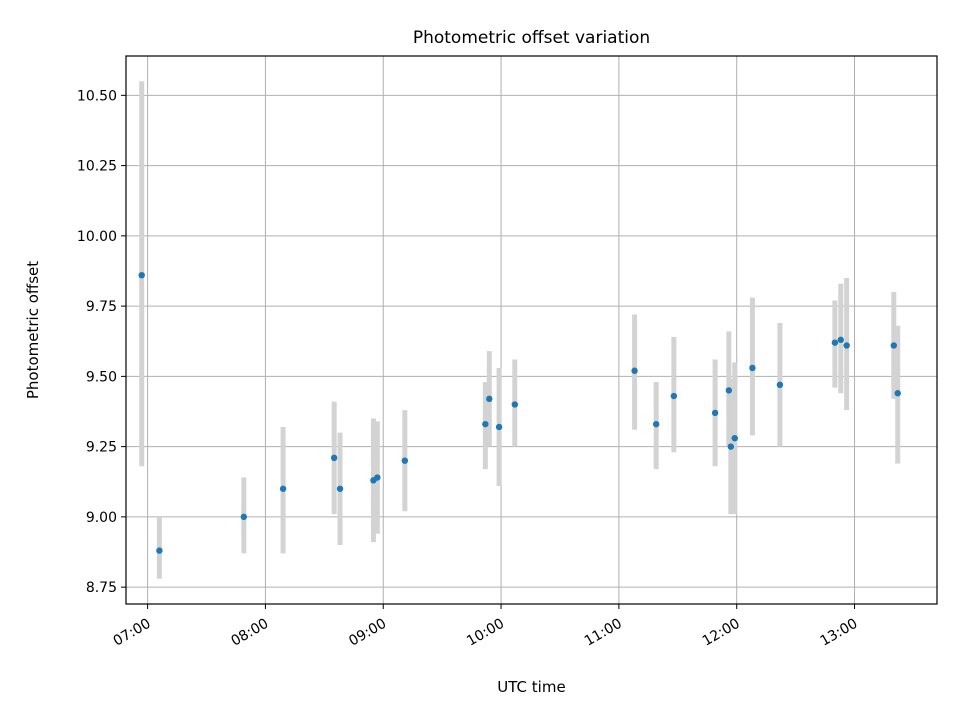 This screenshot has height=724, width=960. I want to click on y-tick-label: 8.75, so click(101, 588).